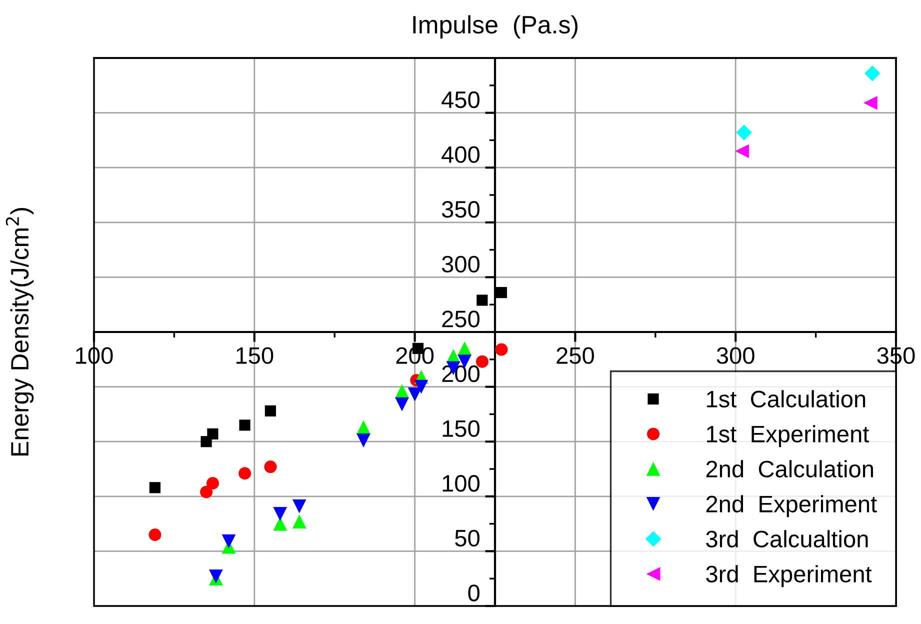  I want to click on y-tick-label: 150, so click(461, 428).